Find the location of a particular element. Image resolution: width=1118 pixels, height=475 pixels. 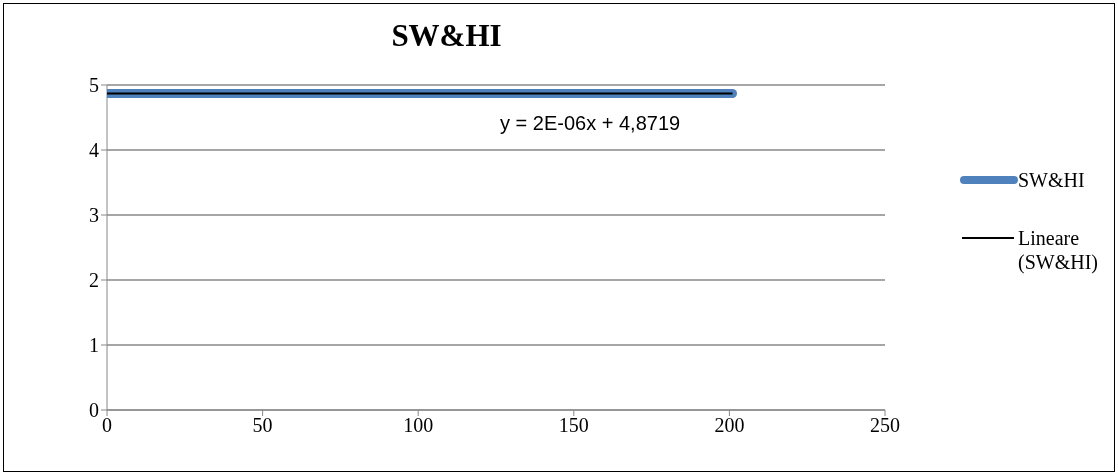

y-tick-label: 4 is located at coordinates (94, 150).